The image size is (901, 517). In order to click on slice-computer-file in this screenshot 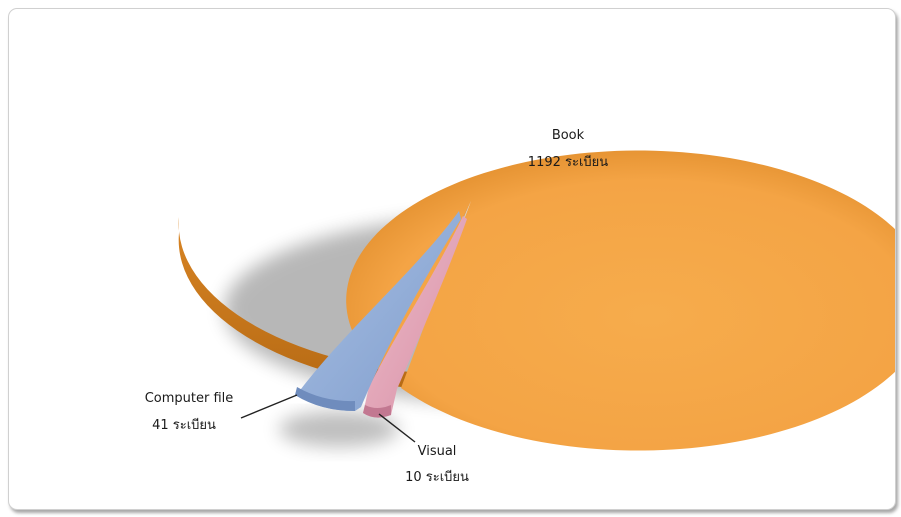, I will do `click(378, 311)`.